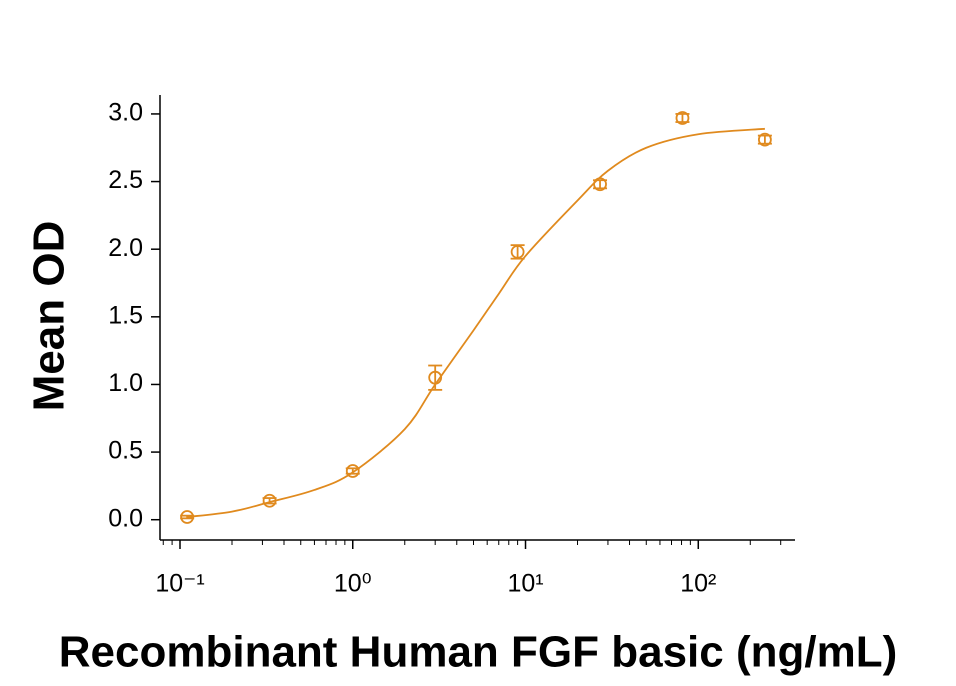 The height and width of the screenshot is (686, 956). What do you see at coordinates (125, 518) in the screenshot?
I see `y-tick-label: 0.0` at bounding box center [125, 518].